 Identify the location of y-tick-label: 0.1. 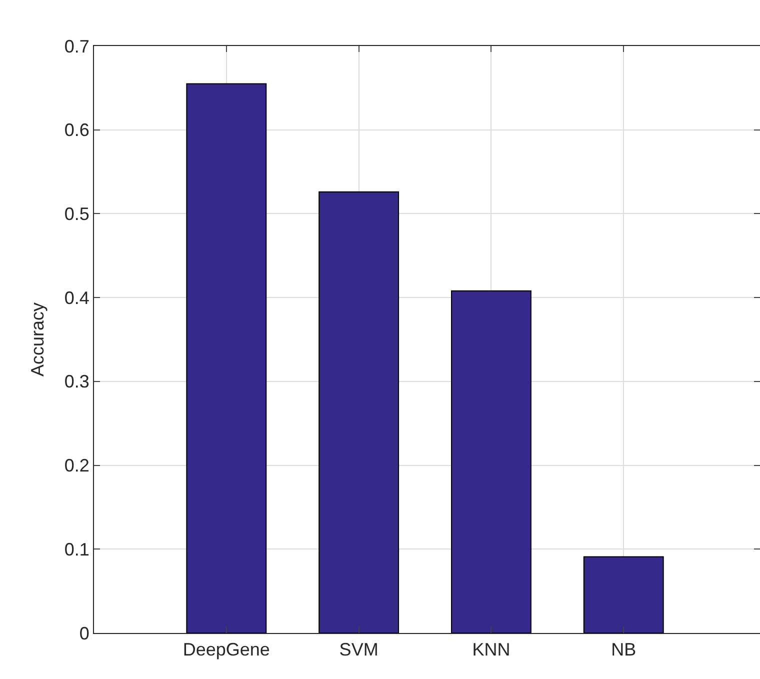
(77, 549).